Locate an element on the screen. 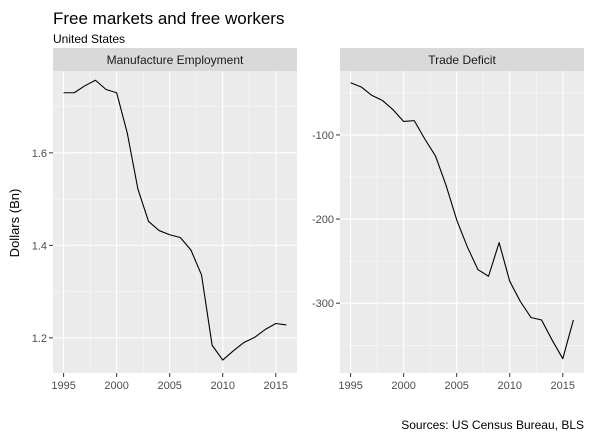 The image size is (593, 444). y-tick-label: -100 is located at coordinates (323, 136).